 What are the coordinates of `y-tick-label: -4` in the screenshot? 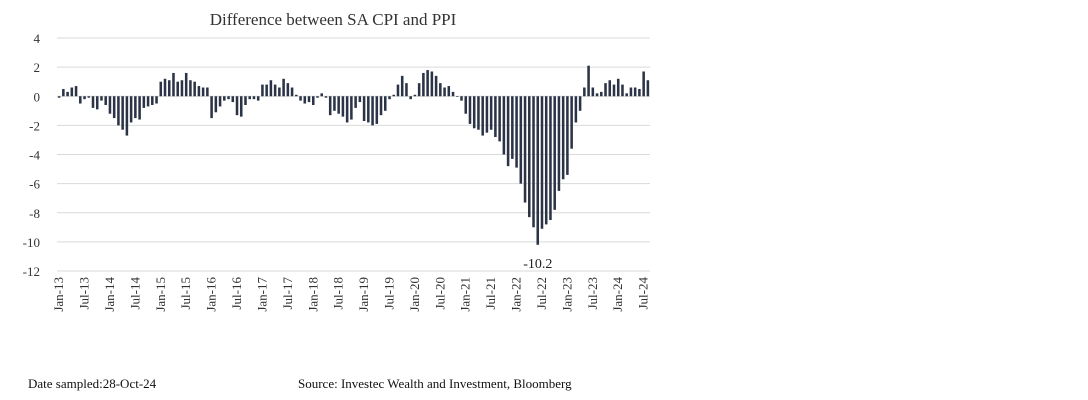 It's located at (34, 155).